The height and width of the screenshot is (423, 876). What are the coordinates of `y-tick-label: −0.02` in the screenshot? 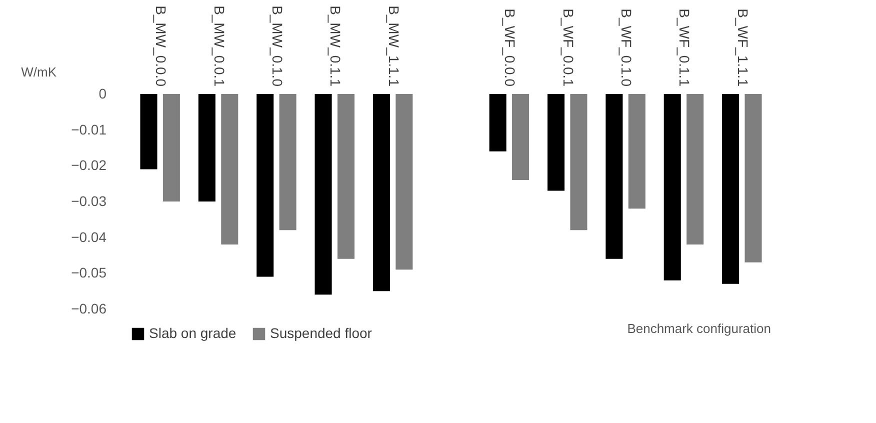 It's located at (89, 165).